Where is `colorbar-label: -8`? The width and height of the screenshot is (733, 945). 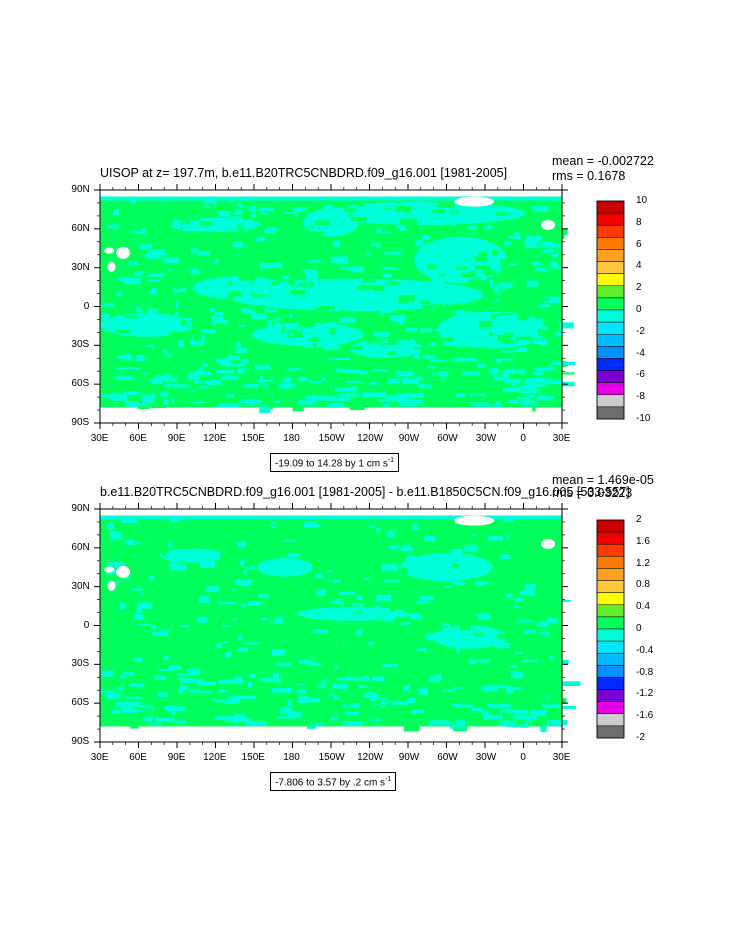 colorbar-label: -8 is located at coordinates (640, 397).